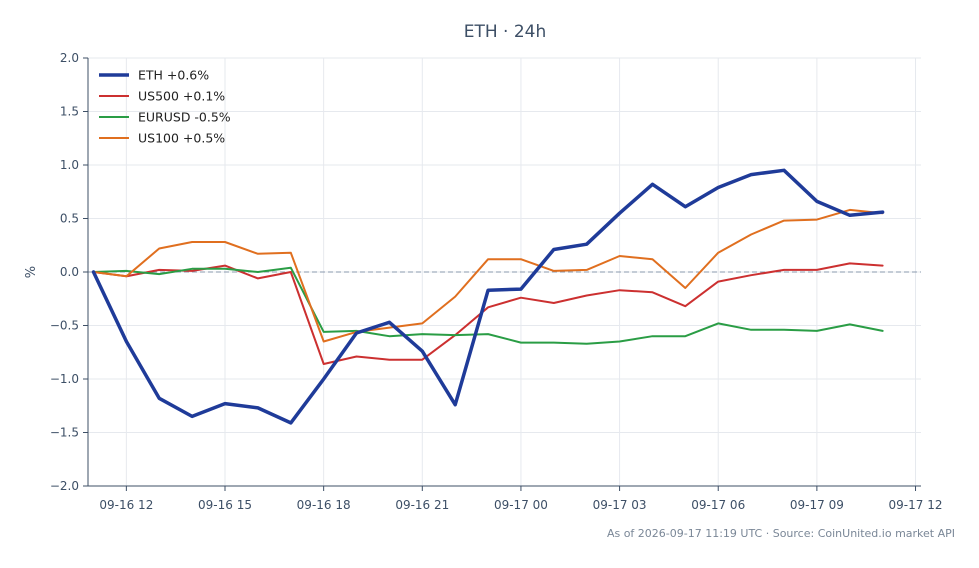 The width and height of the screenshot is (979, 568). I want to click on legend-label: US100 +0.5%, so click(181, 138).